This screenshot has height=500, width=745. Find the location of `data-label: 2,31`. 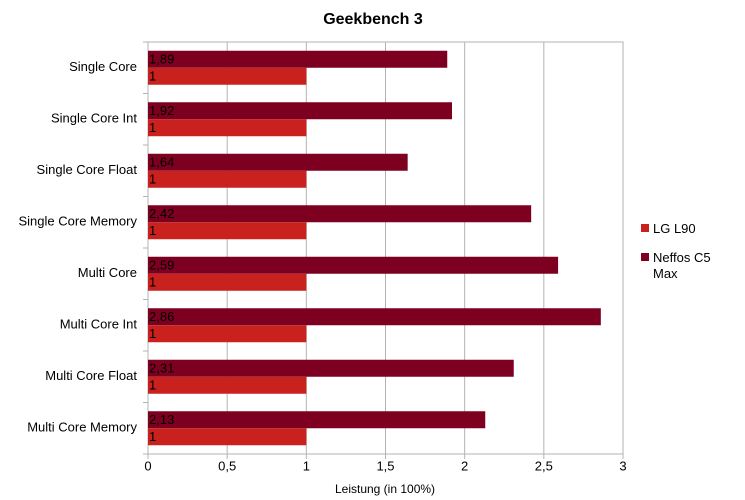

data-label: 2,31 is located at coordinates (161, 368).